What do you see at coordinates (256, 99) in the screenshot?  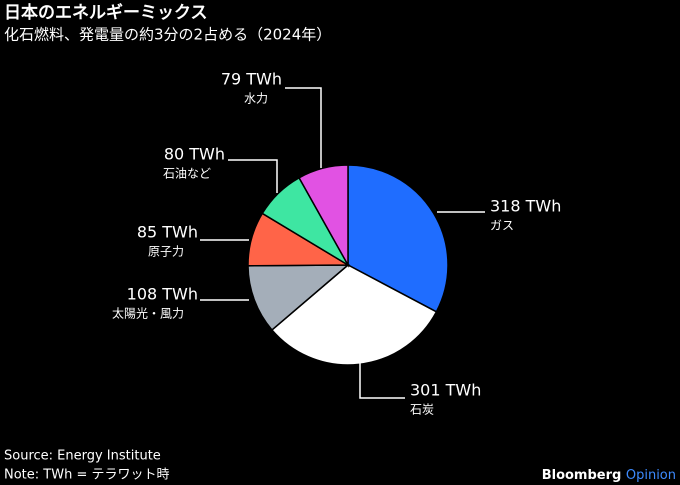 I see `category-label: 水力` at bounding box center [256, 99].